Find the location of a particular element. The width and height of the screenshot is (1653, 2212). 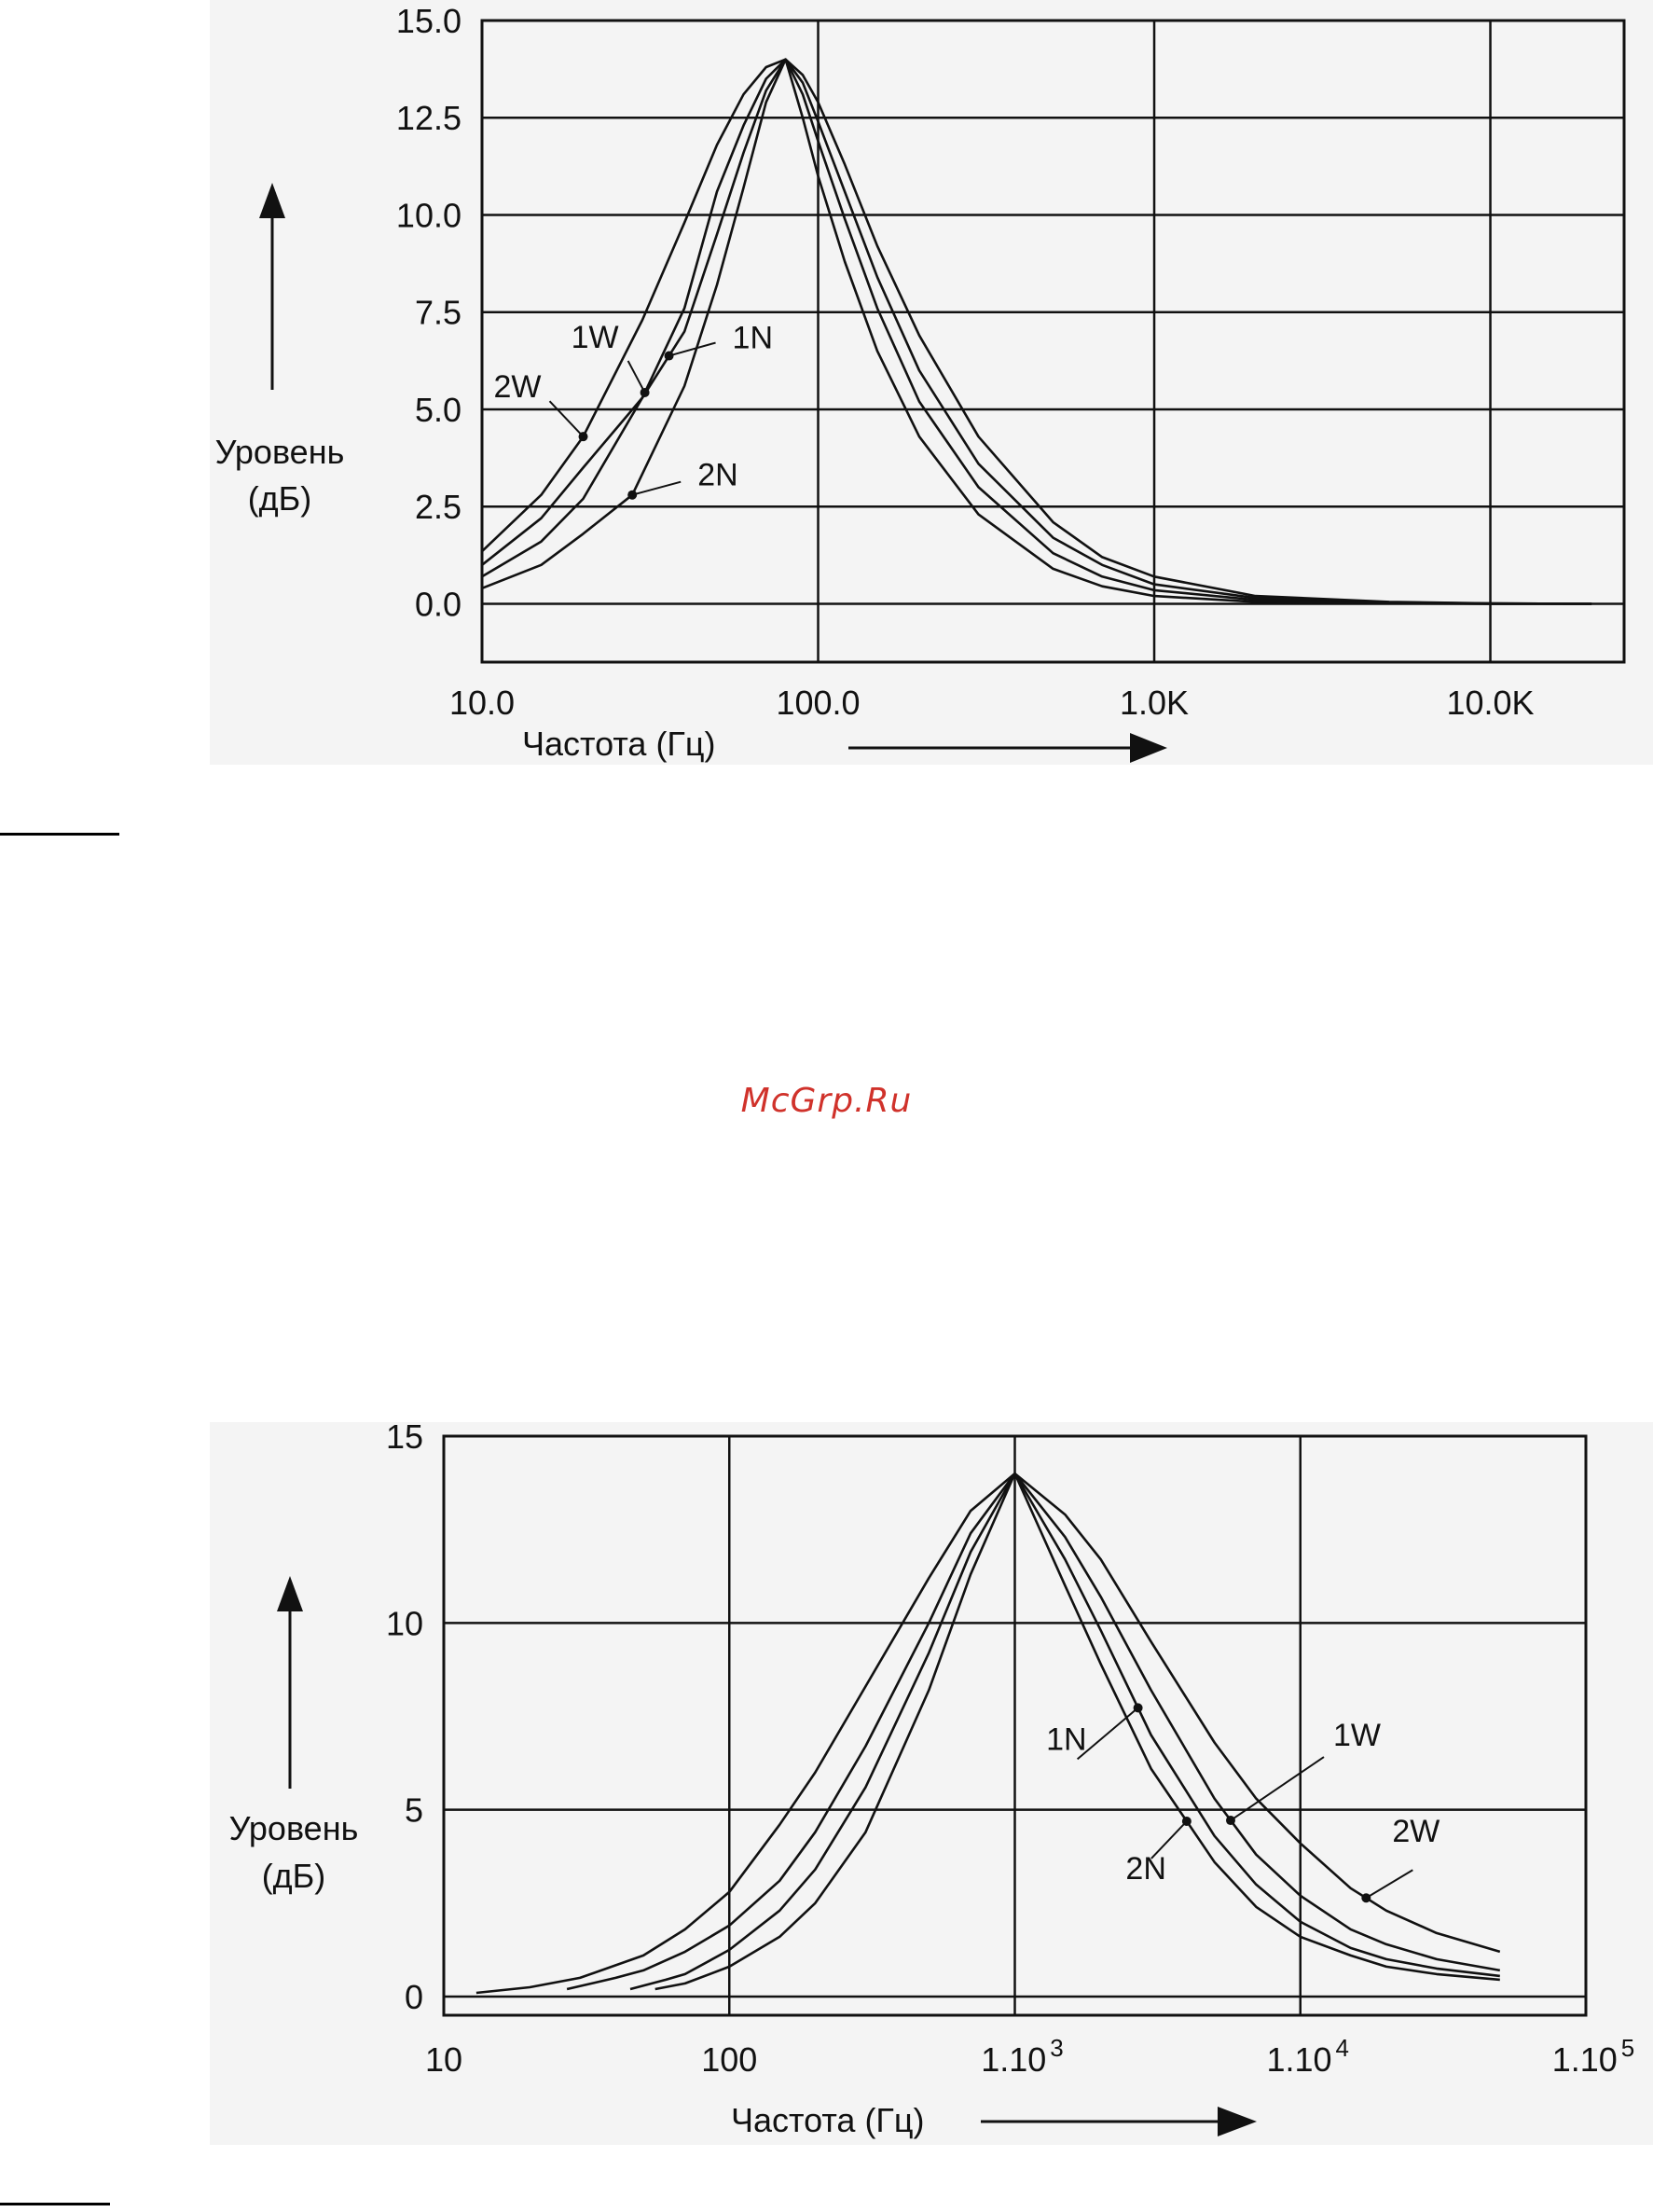

x-tick-label: 100 is located at coordinates (729, 2059).